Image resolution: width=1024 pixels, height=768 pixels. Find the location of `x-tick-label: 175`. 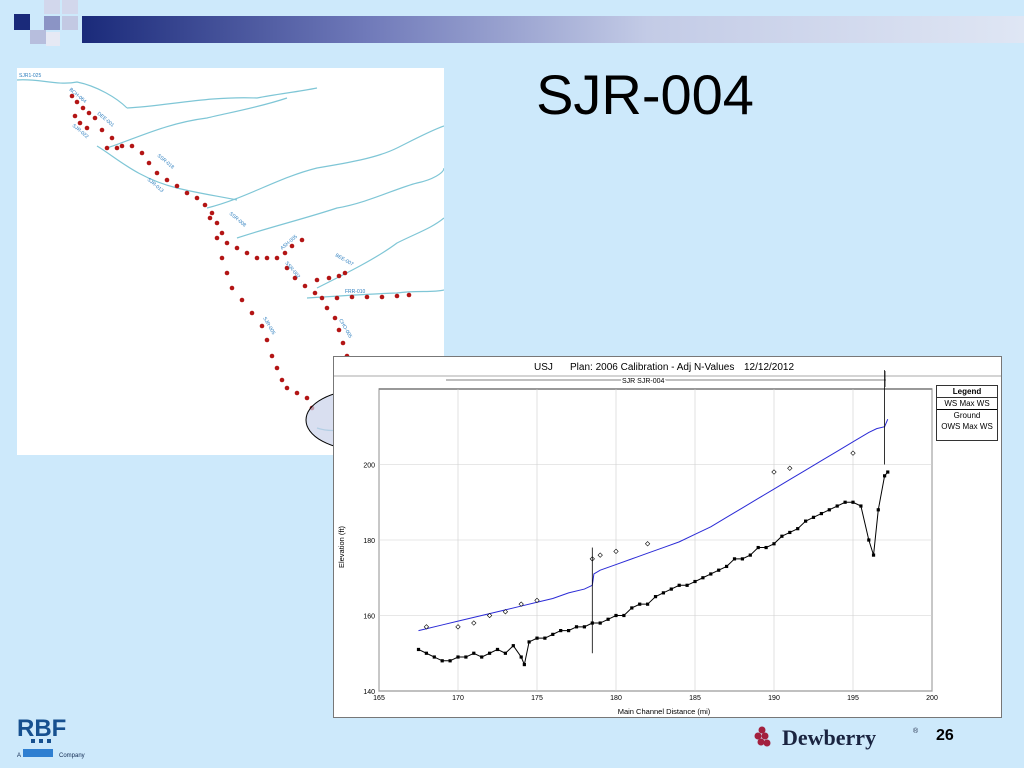

x-tick-label: 175 is located at coordinates (537, 698).